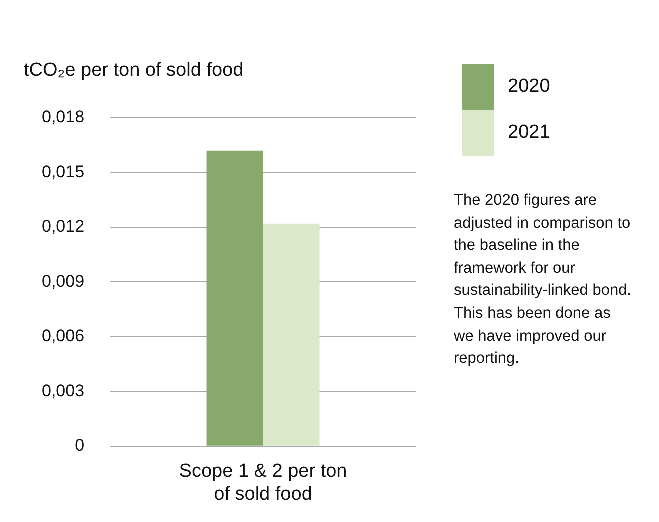 This screenshot has width=659, height=522. Describe the element at coordinates (543, 280) in the screenshot. I see `text: The 2020 figures are adjusted in comparison to the baseline in the framework for our sustainability-linked bond. This has been done as we have improved our reporting.` at that location.